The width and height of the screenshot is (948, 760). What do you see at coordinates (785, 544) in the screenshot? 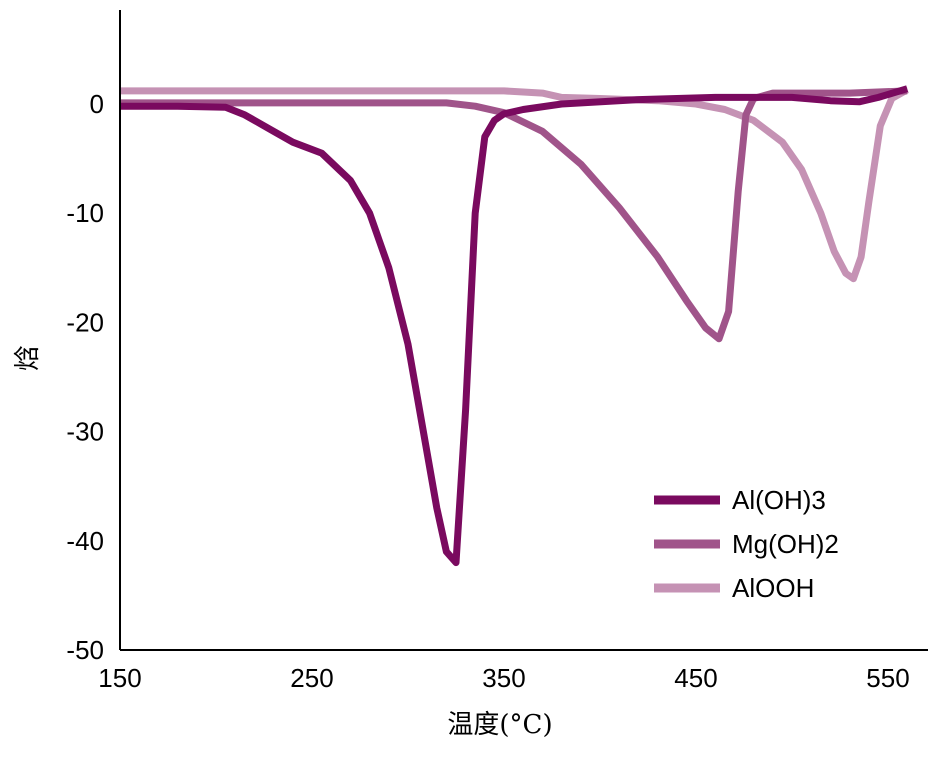
I see `legend-label: Mg(OH)2` at bounding box center [785, 544].